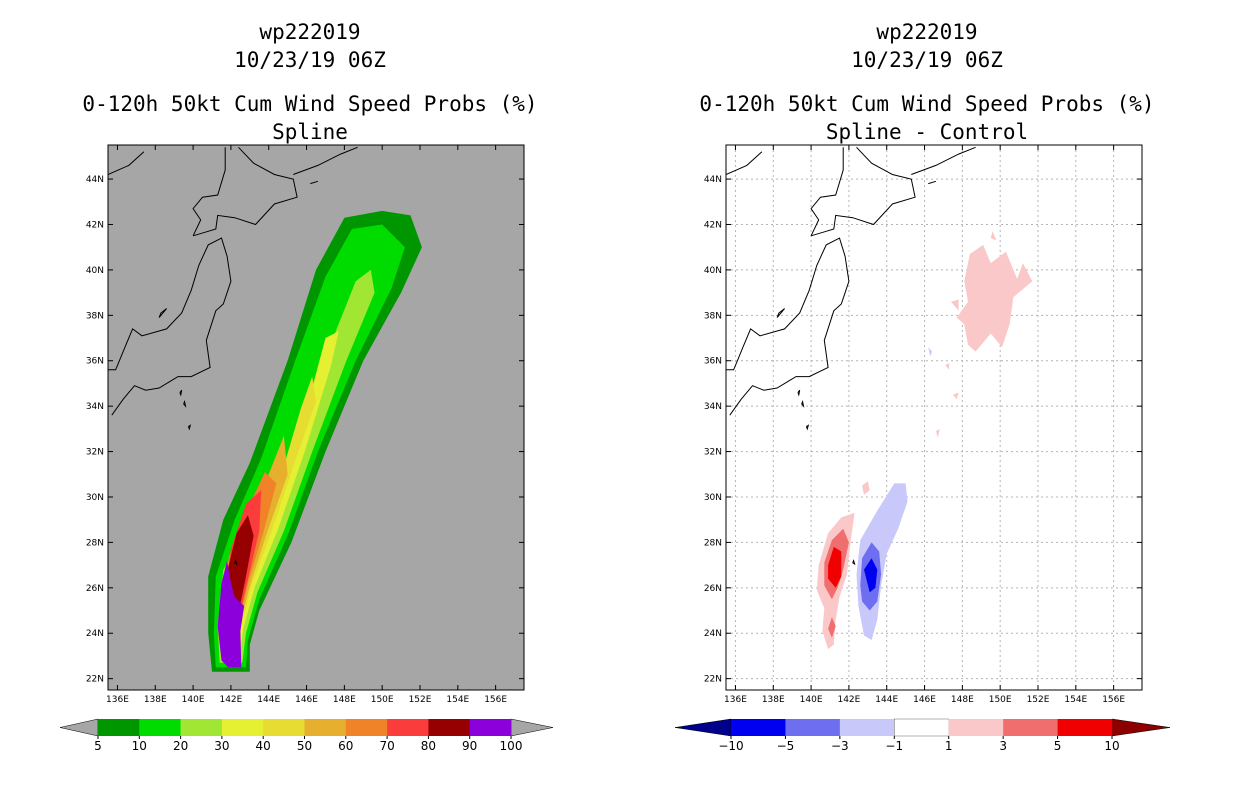 Image resolution: width=1236 pixels, height=800 pixels. Describe the element at coordinates (310, 132) in the screenshot. I see `left-chart-subtitle: Spline` at that location.